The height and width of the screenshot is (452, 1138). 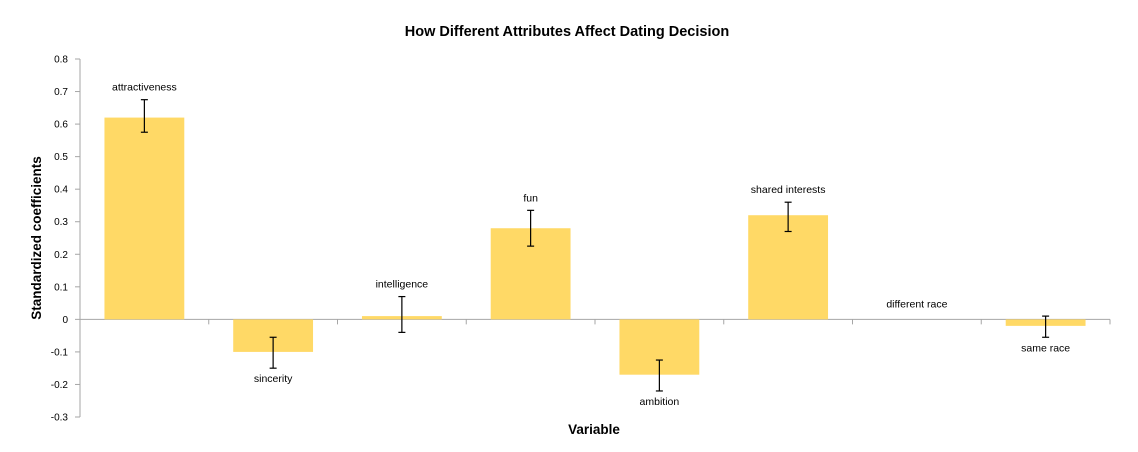 I want to click on y-tick-label: 0.7, so click(x=61, y=92).